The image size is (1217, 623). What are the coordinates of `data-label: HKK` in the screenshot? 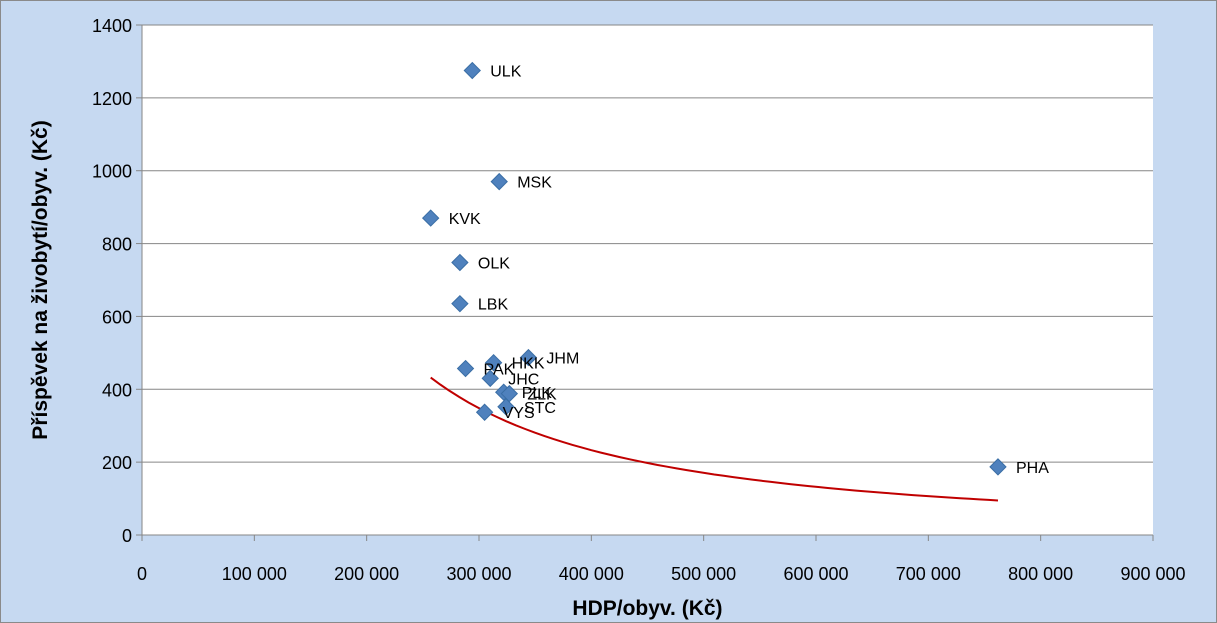 It's located at (528, 364).